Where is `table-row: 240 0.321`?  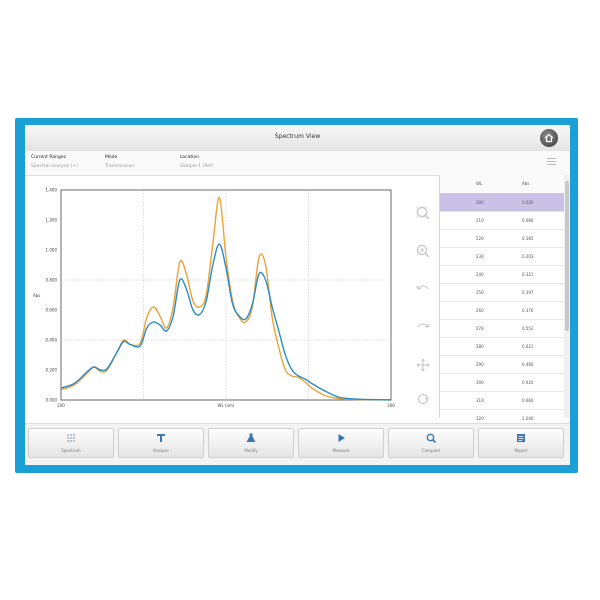 table-row: 240 0.321 is located at coordinates (502, 275).